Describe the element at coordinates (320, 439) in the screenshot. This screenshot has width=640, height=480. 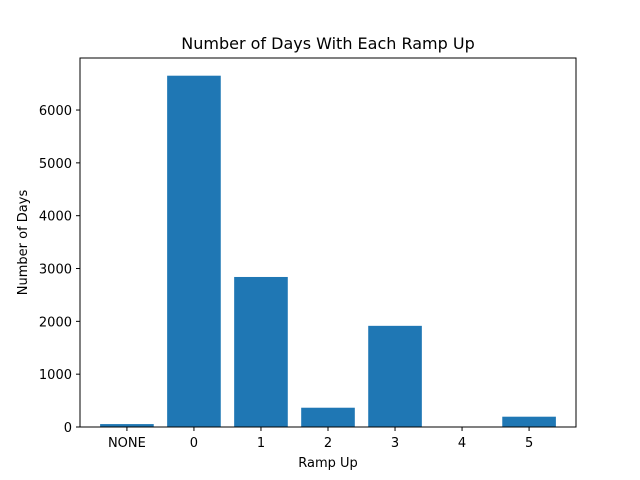
I see `x-axis: NONE 0 1 2 3 4 5` at that location.